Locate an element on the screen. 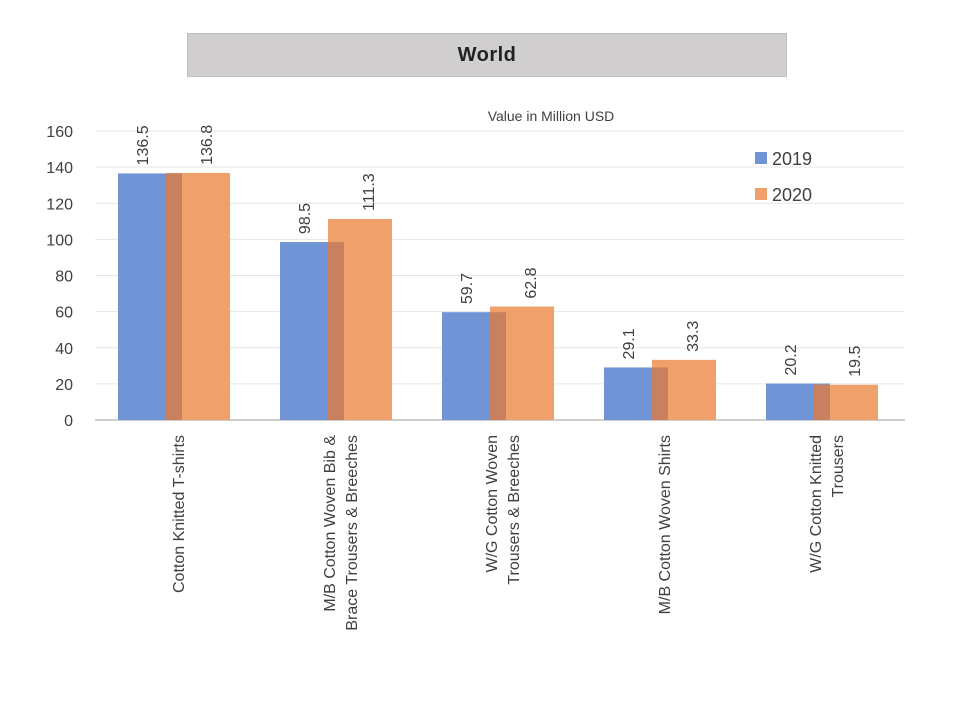  data-label: 136.8 is located at coordinates (207, 145).